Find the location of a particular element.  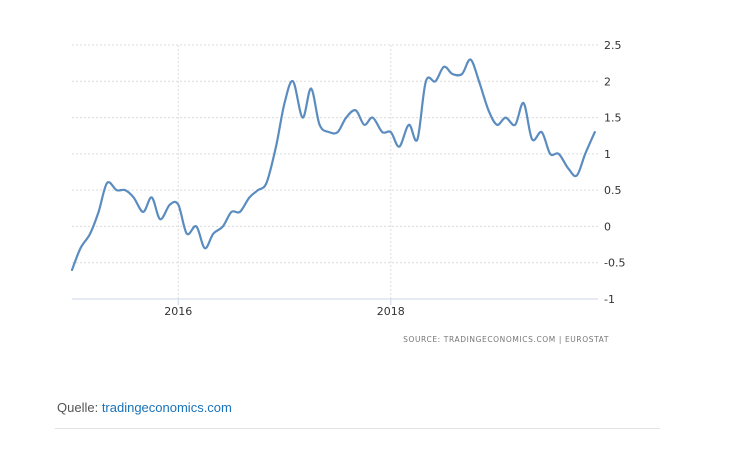

y-tick-label: 2 is located at coordinates (607, 81).